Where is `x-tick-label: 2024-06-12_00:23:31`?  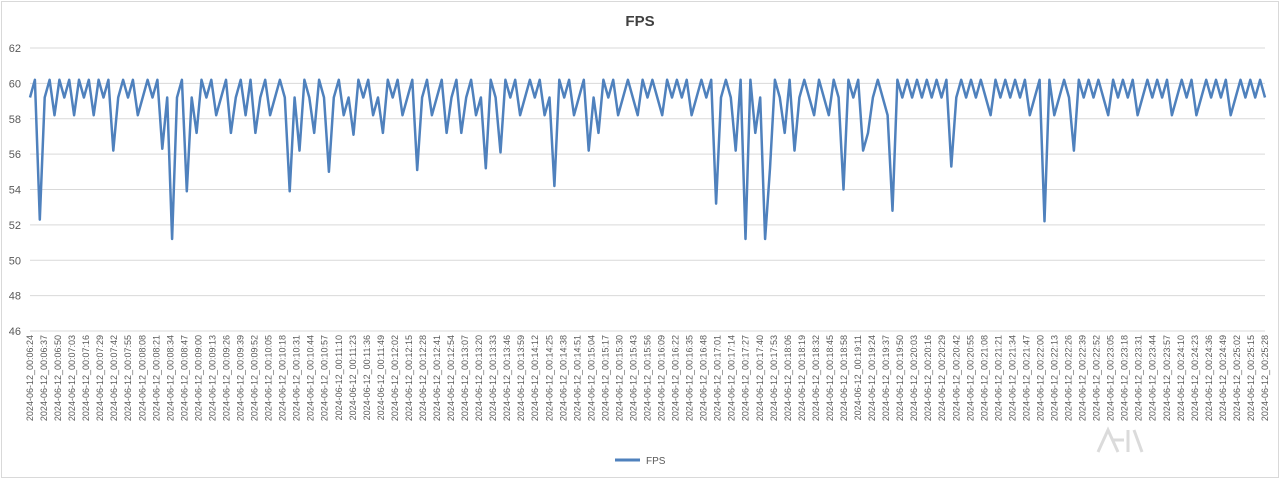 x-tick-label: 2024-06-12_00:23:31 is located at coordinates (1139, 378).